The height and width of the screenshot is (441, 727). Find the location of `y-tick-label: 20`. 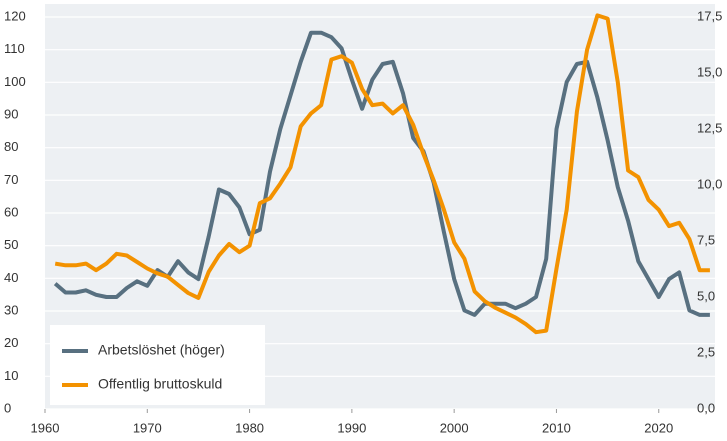

y-tick-label: 20 is located at coordinates (11, 342).